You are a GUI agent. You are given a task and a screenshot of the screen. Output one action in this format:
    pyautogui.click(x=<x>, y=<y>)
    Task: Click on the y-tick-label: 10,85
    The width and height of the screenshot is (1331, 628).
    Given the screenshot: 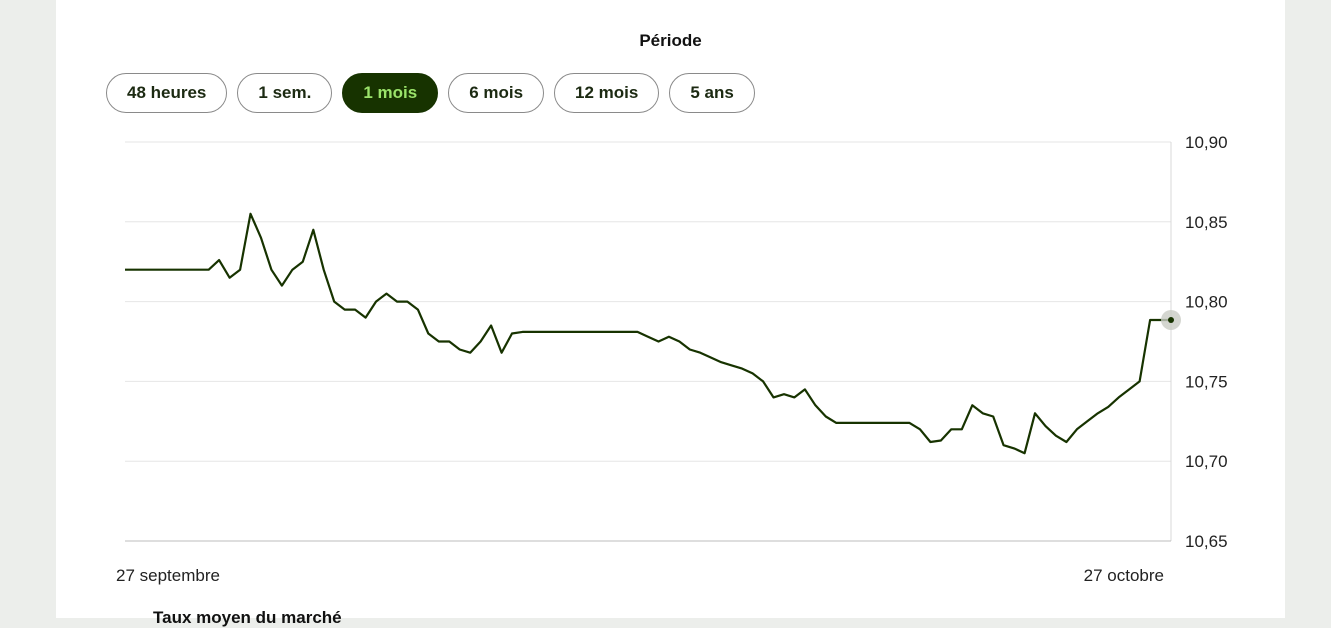 What is the action you would take?
    pyautogui.click(x=1206, y=222)
    